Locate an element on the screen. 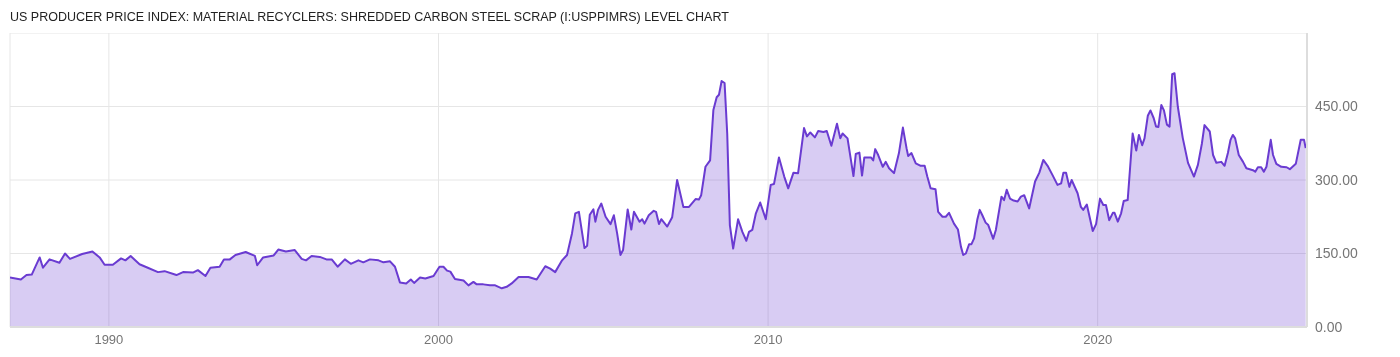 The image size is (1400, 357). x-tick-label: 2010 is located at coordinates (768, 340).